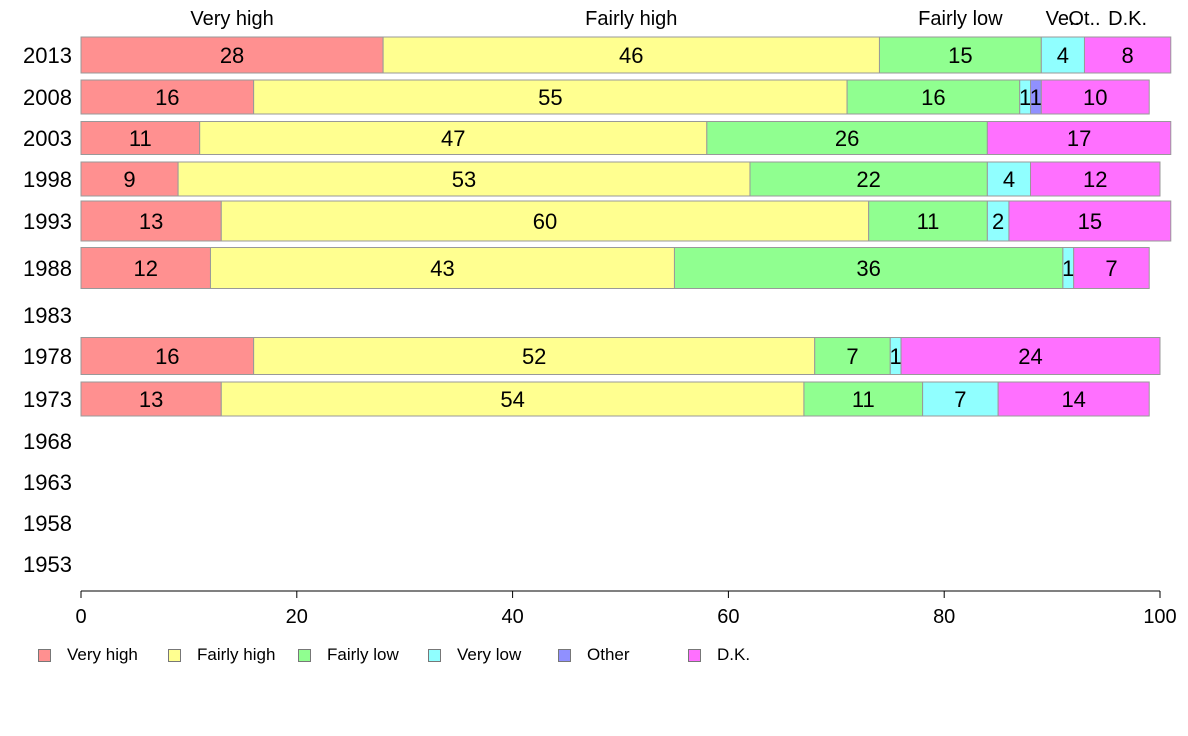 The height and width of the screenshot is (736, 1188). I want to click on data-label-1988-d-k: 7, so click(1111, 268).